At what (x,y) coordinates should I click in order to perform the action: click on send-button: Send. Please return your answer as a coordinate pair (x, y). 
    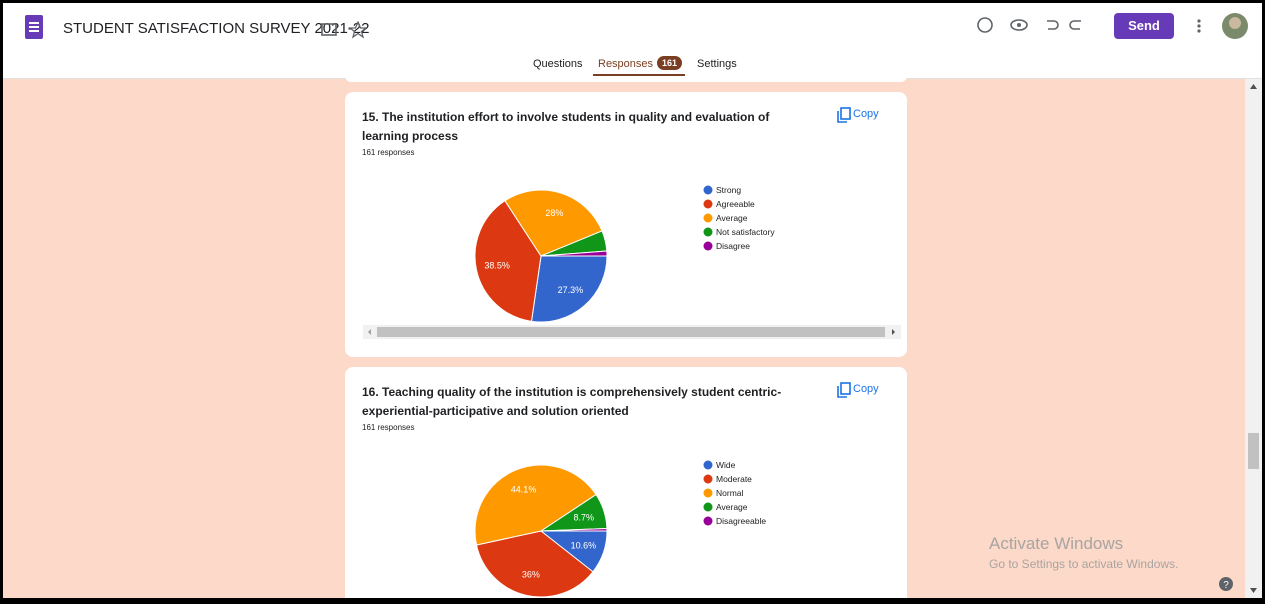
    Looking at the image, I should click on (1144, 26).